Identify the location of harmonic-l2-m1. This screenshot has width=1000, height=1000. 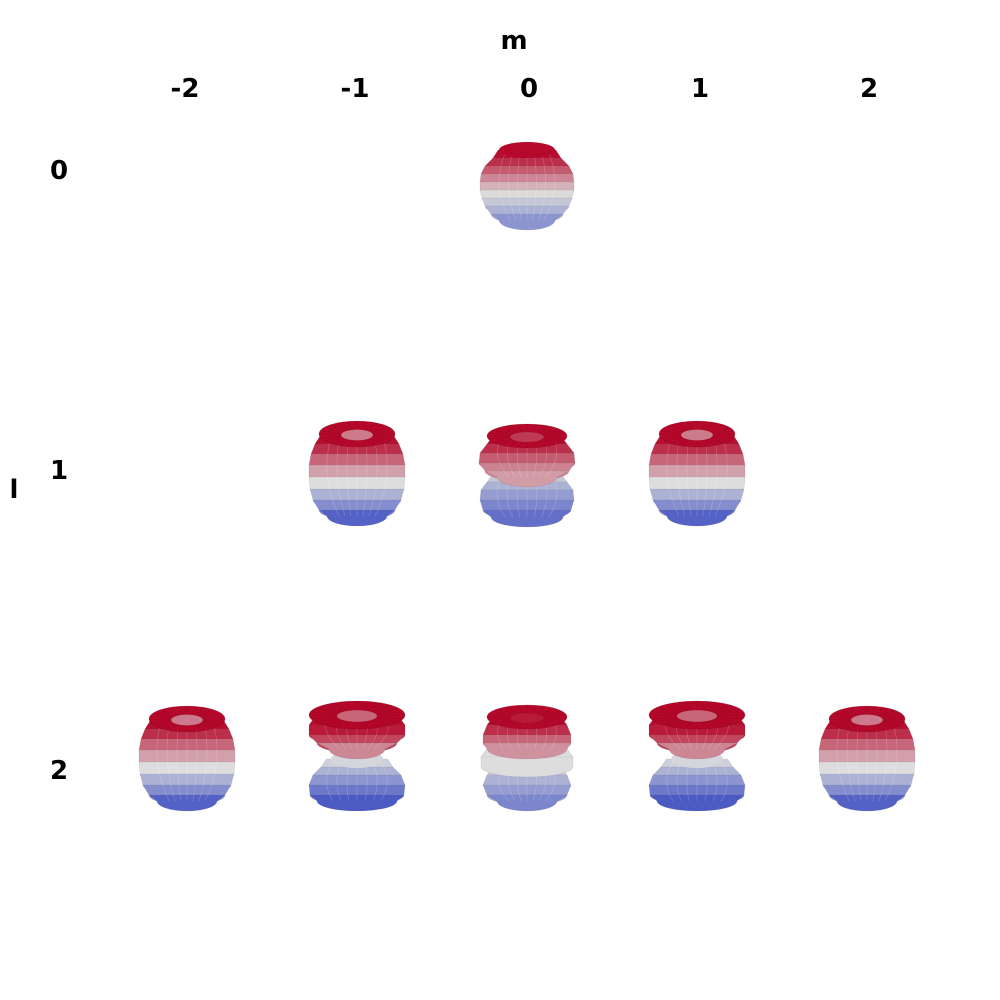
(697, 756).